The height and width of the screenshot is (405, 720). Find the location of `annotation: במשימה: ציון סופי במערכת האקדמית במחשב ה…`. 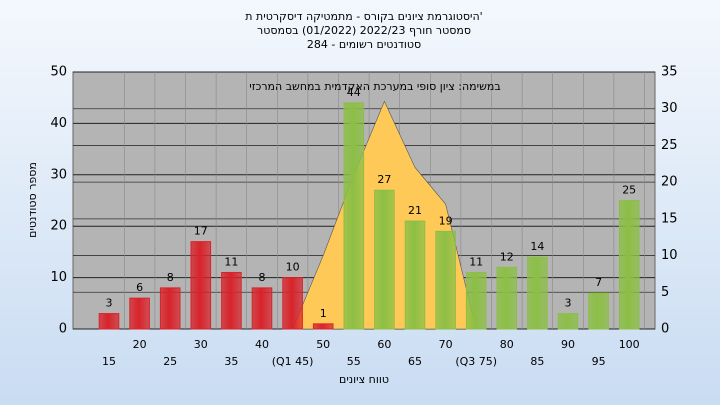

annotation: במשימה: ציון סופי במערכת האקדמית במחשב ה… is located at coordinates (374, 86).